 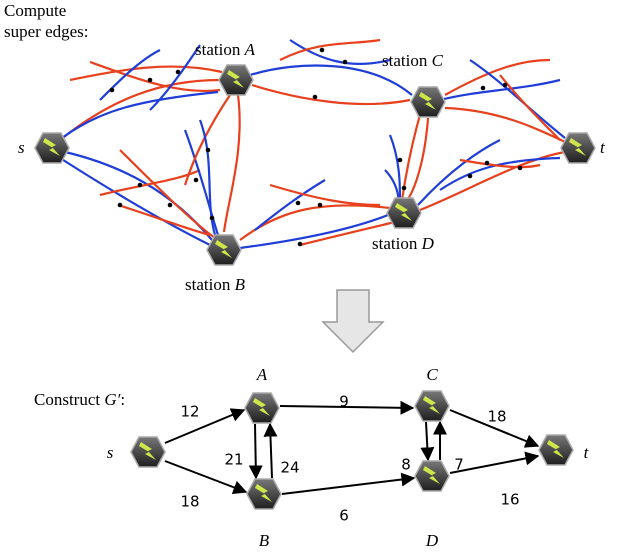 What do you see at coordinates (344, 516) in the screenshot?
I see `edge-weight: 6` at bounding box center [344, 516].